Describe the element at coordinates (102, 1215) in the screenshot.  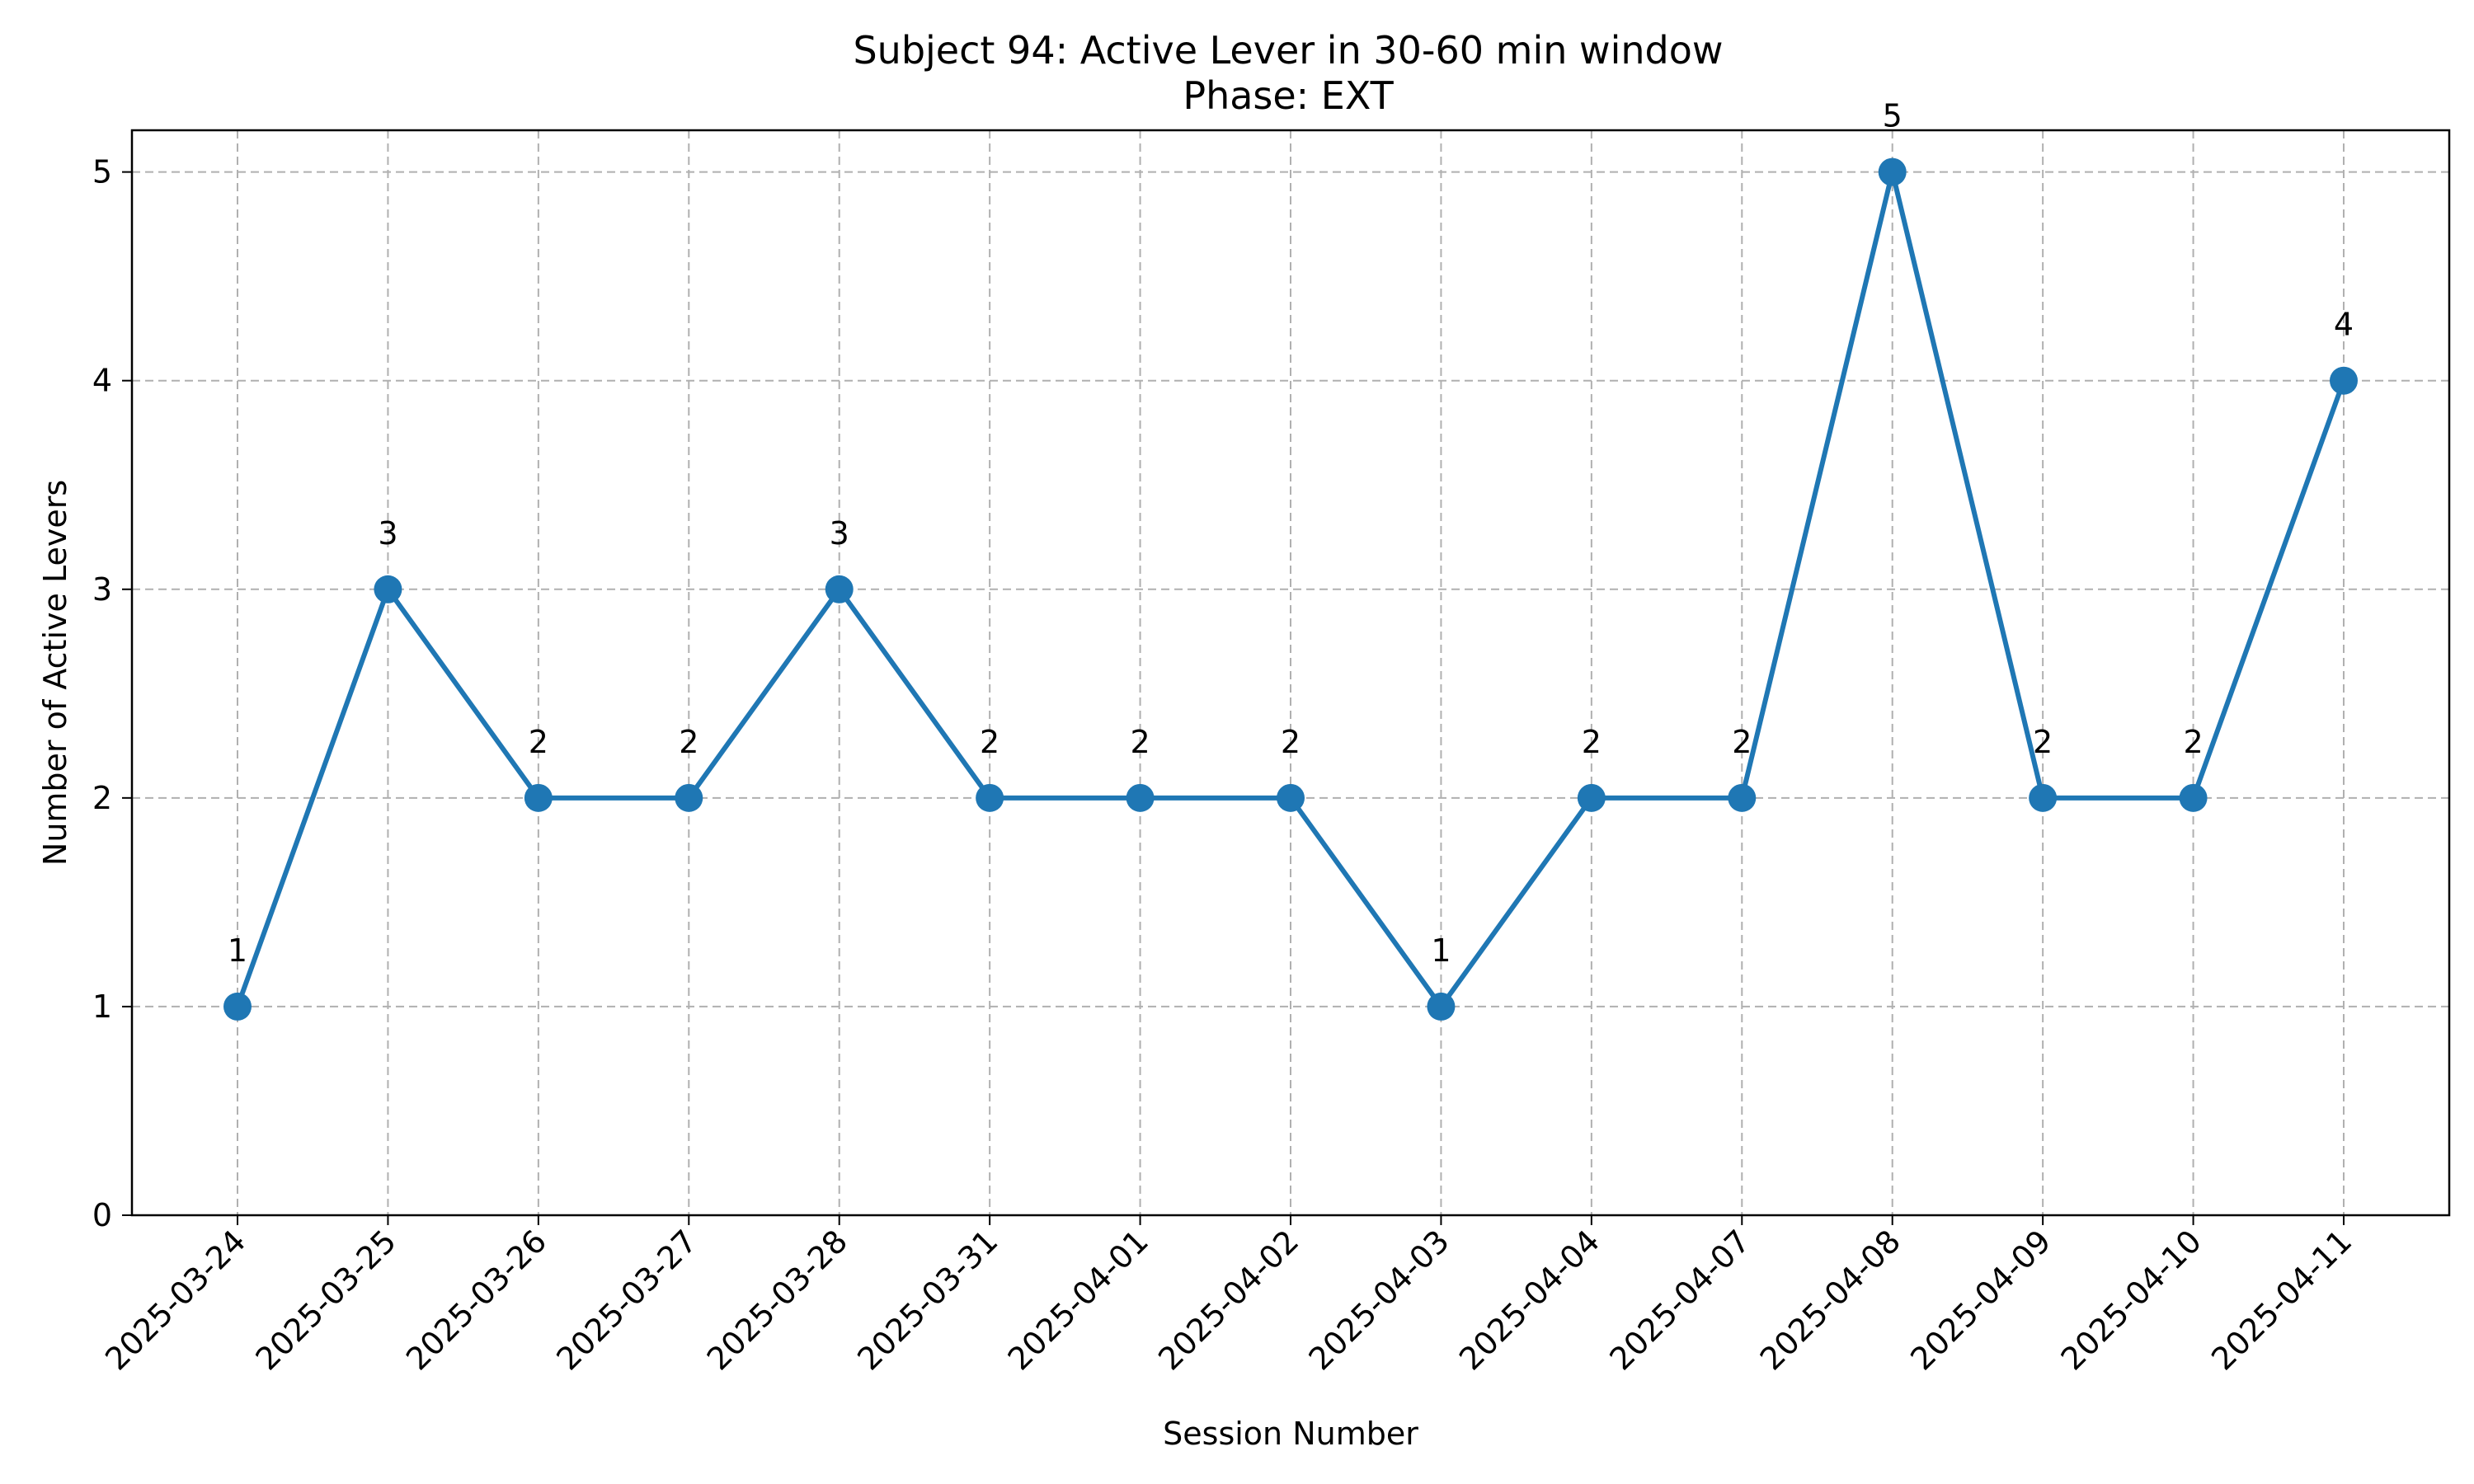
I see `y-tick-label: 0` at that location.